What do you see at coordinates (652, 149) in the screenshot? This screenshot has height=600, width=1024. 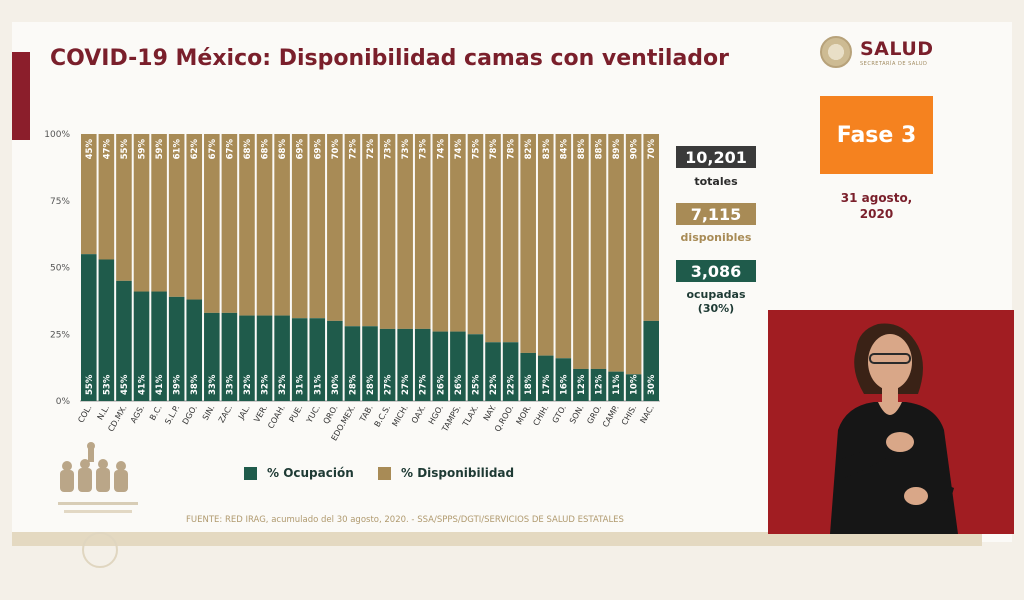 I see `data-label-disponibilidad: 70%` at bounding box center [652, 149].